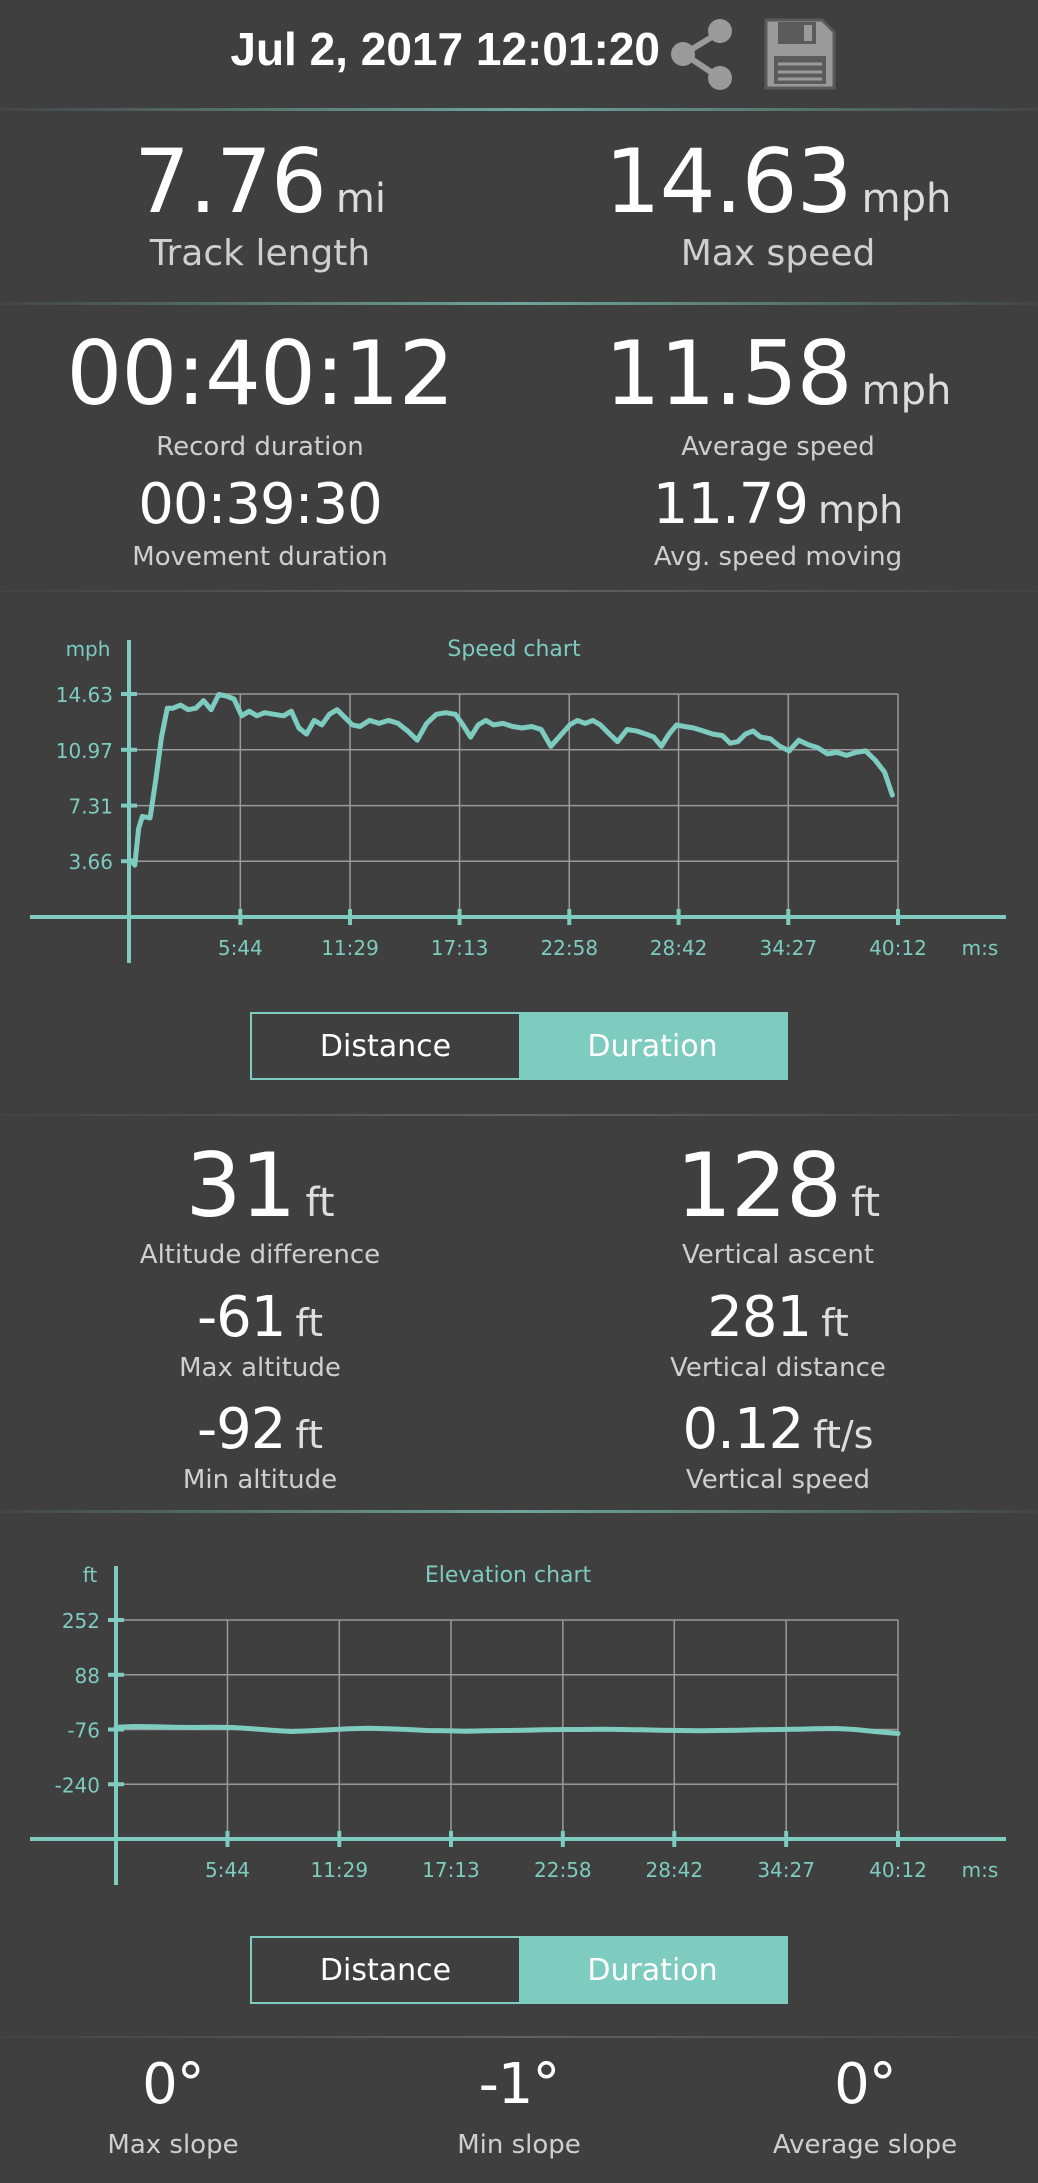  I want to click on y-axis-label: ft, so click(90, 1575).